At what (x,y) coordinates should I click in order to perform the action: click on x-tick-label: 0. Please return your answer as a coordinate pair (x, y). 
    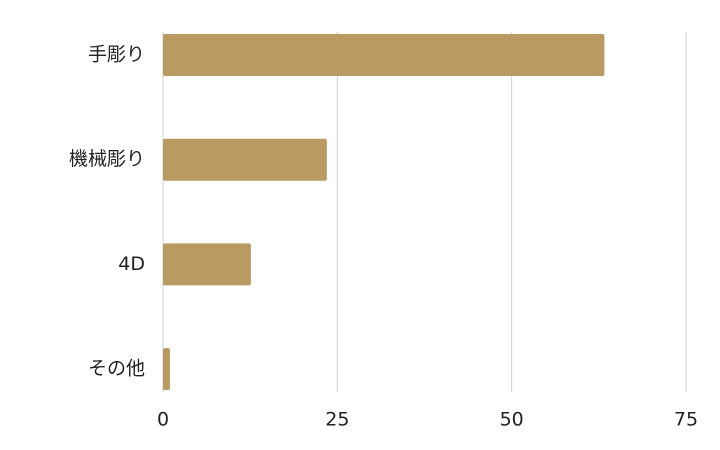
    Looking at the image, I should click on (163, 420).